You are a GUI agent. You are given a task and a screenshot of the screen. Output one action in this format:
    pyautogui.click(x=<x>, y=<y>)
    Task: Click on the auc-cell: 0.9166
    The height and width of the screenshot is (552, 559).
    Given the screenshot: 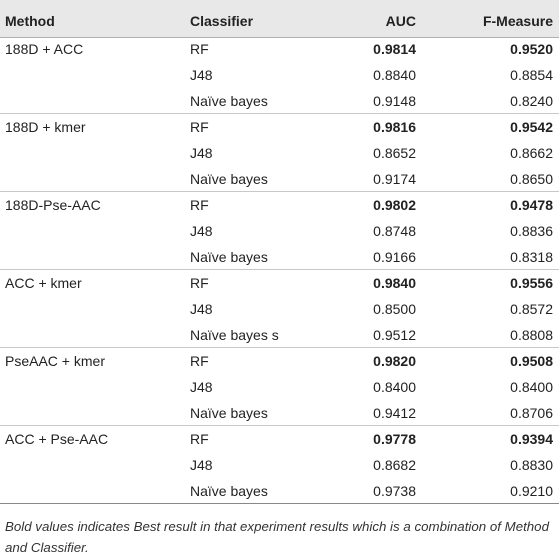 What is the action you would take?
    pyautogui.click(x=394, y=257)
    